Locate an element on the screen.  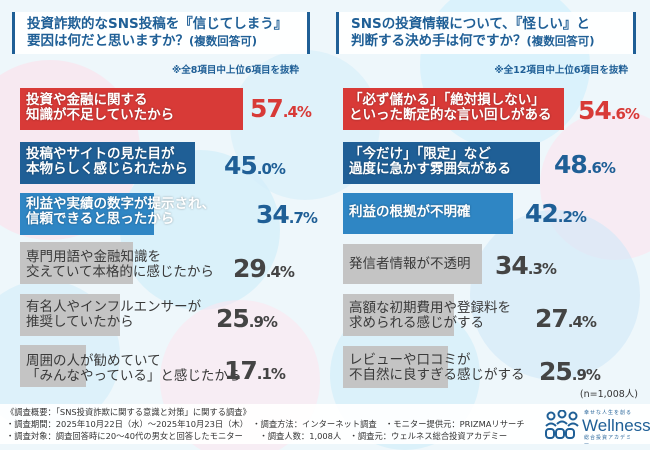
value-int: 48 is located at coordinates (571, 164).